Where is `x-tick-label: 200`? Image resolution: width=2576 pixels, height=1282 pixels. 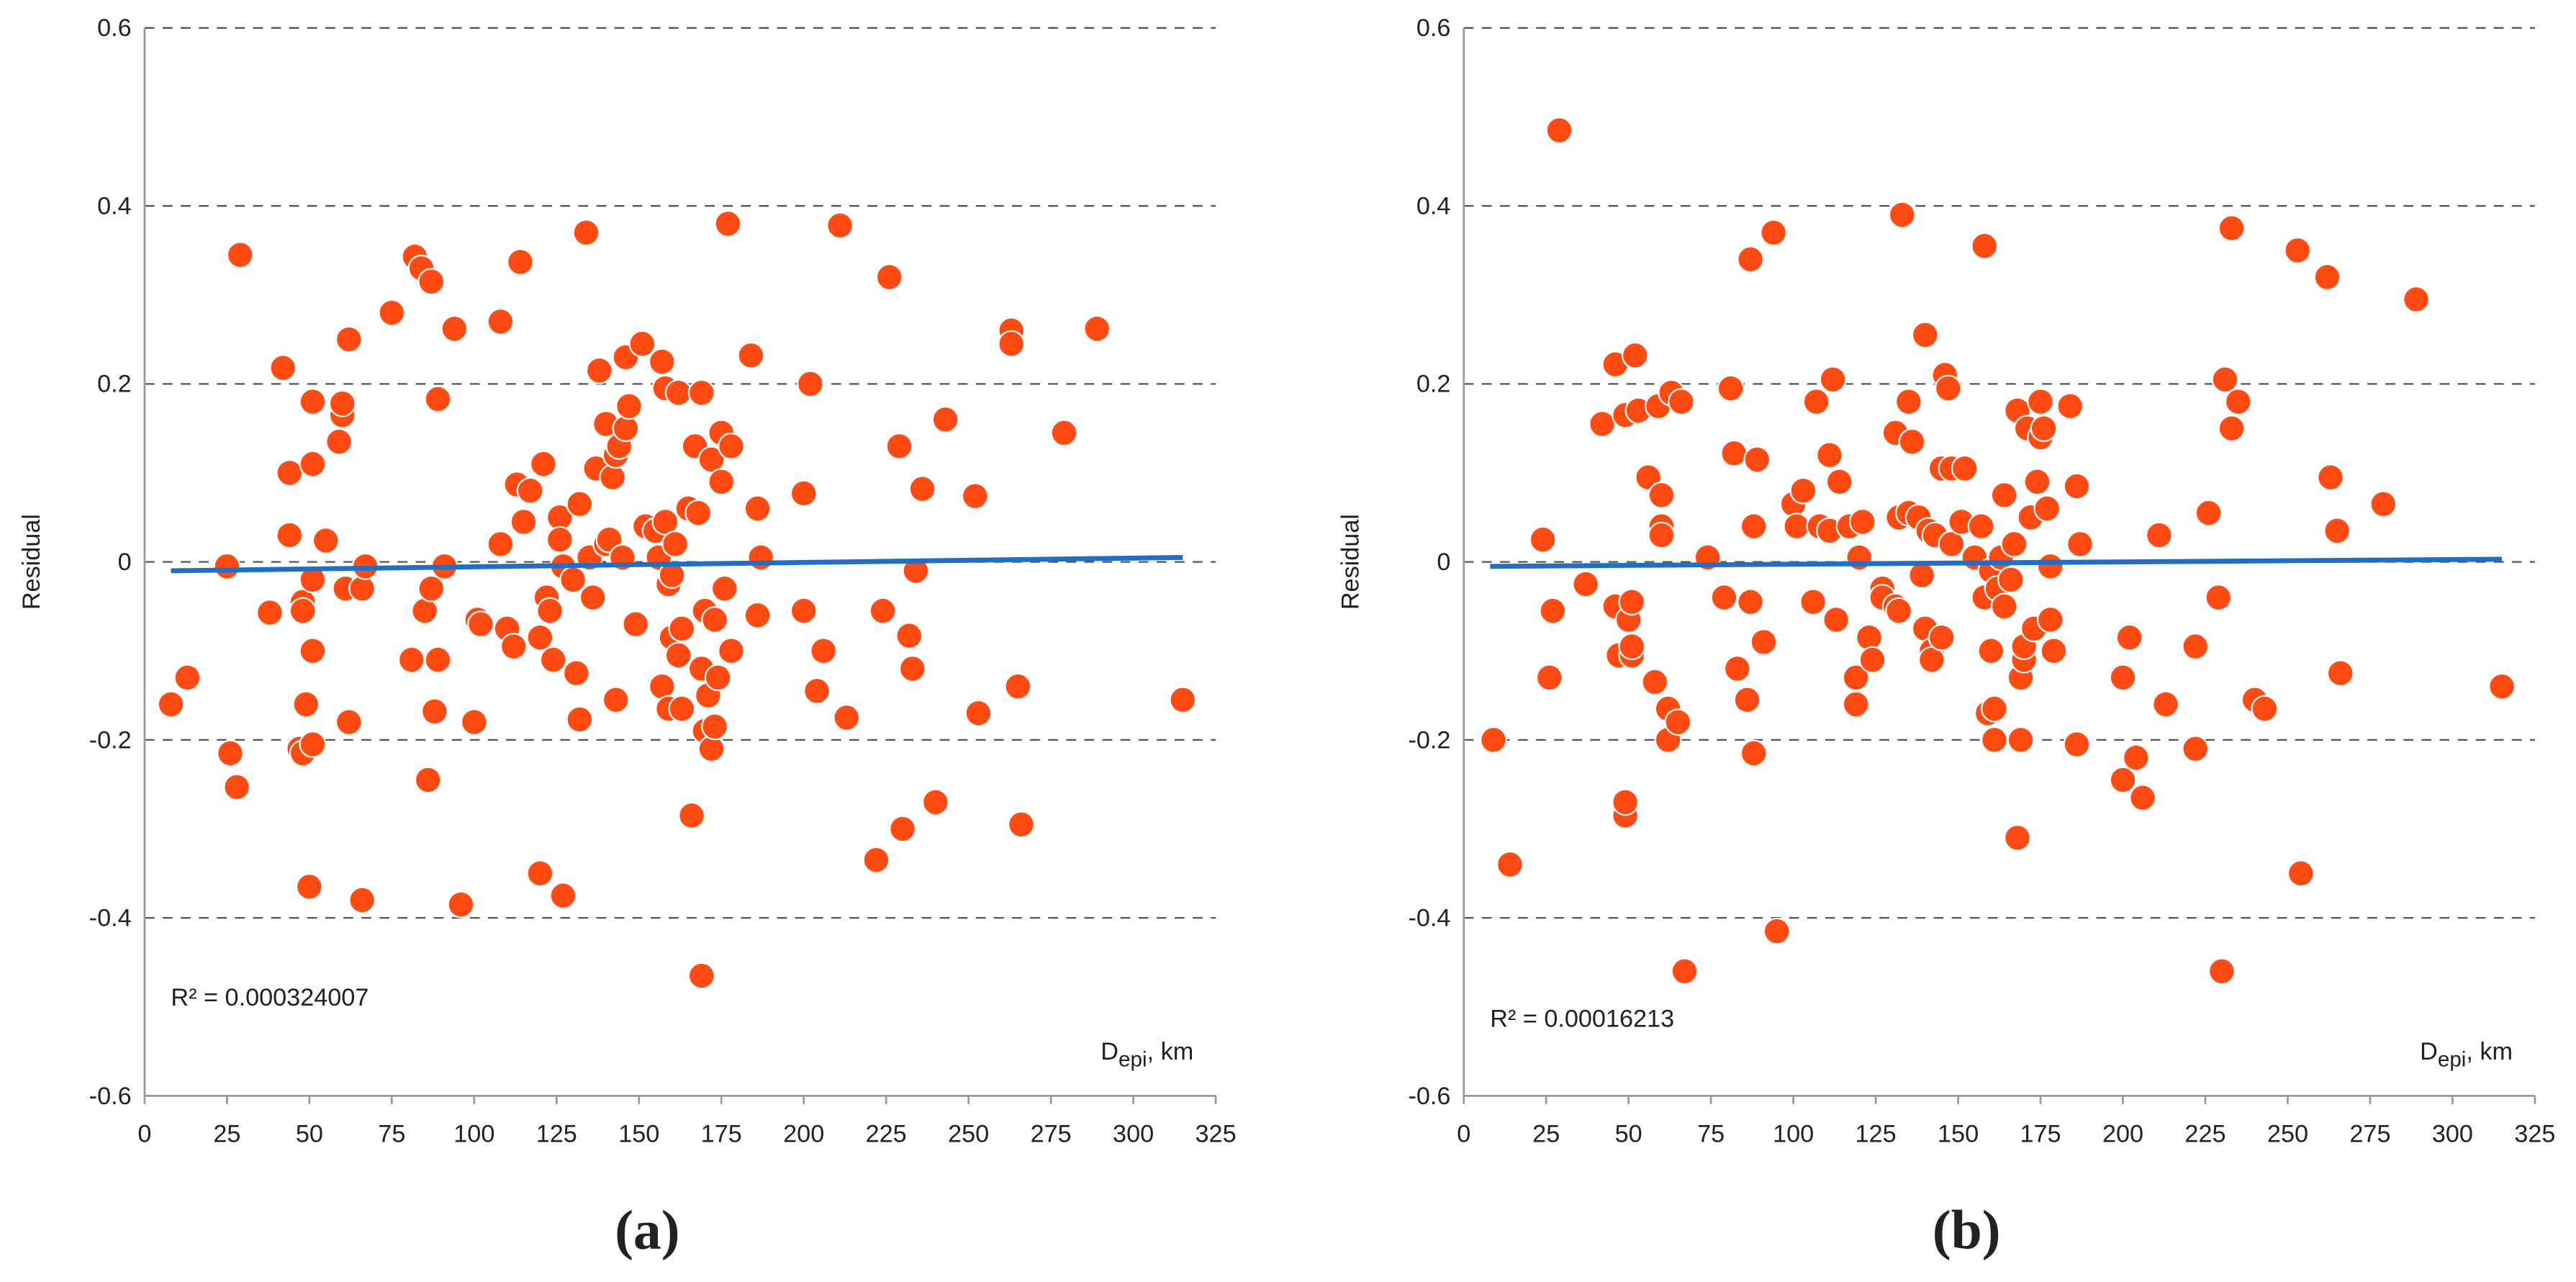 x-tick-label: 200 is located at coordinates (803, 1133).